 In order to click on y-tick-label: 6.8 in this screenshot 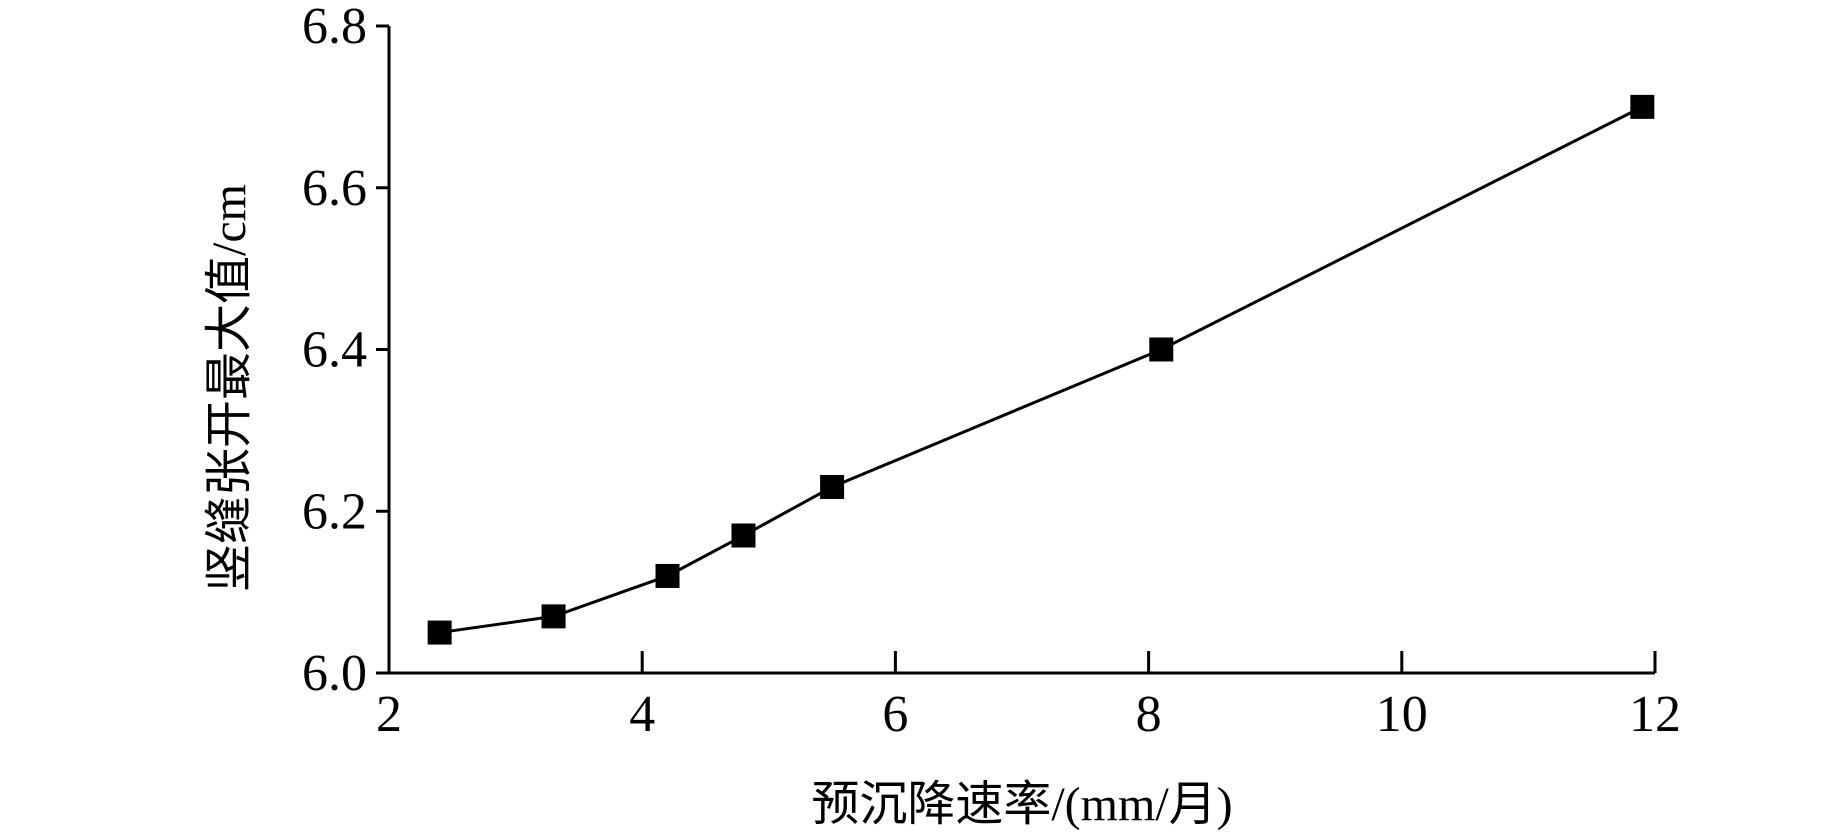, I will do `click(334, 27)`.